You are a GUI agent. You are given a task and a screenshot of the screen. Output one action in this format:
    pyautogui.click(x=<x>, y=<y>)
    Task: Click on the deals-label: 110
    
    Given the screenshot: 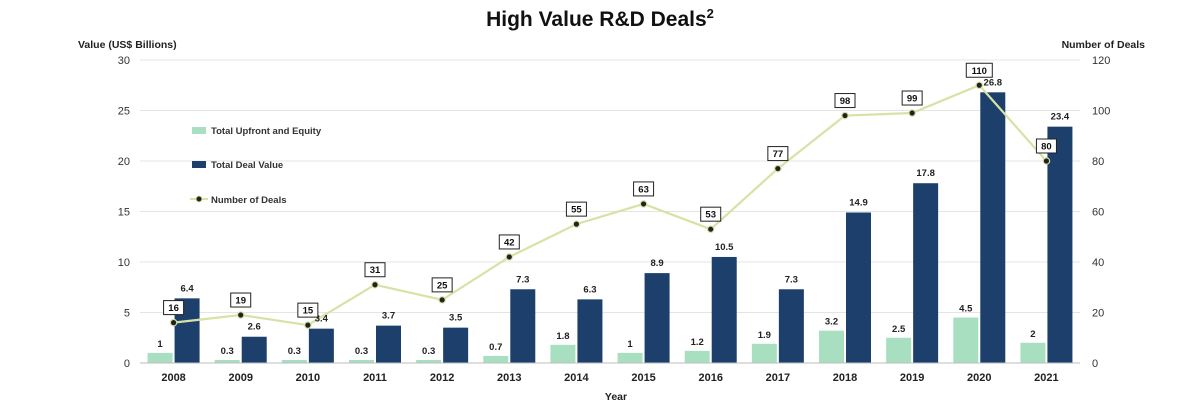 What is the action you would take?
    pyautogui.click(x=979, y=71)
    